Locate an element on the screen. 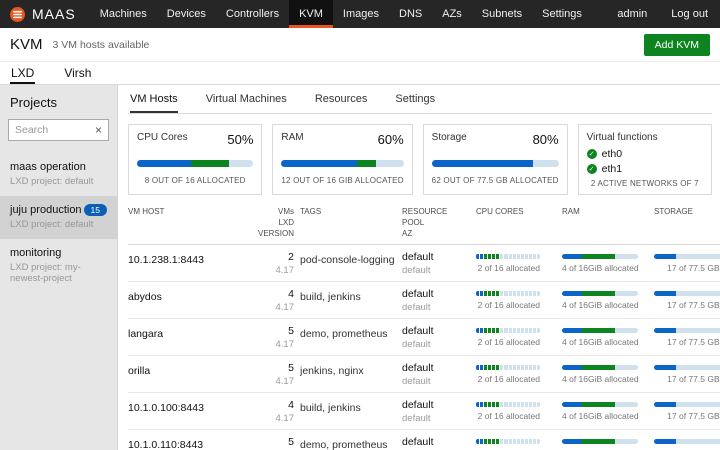 The image size is (720, 450). col-header-storage: STORAGE is located at coordinates (687, 224).